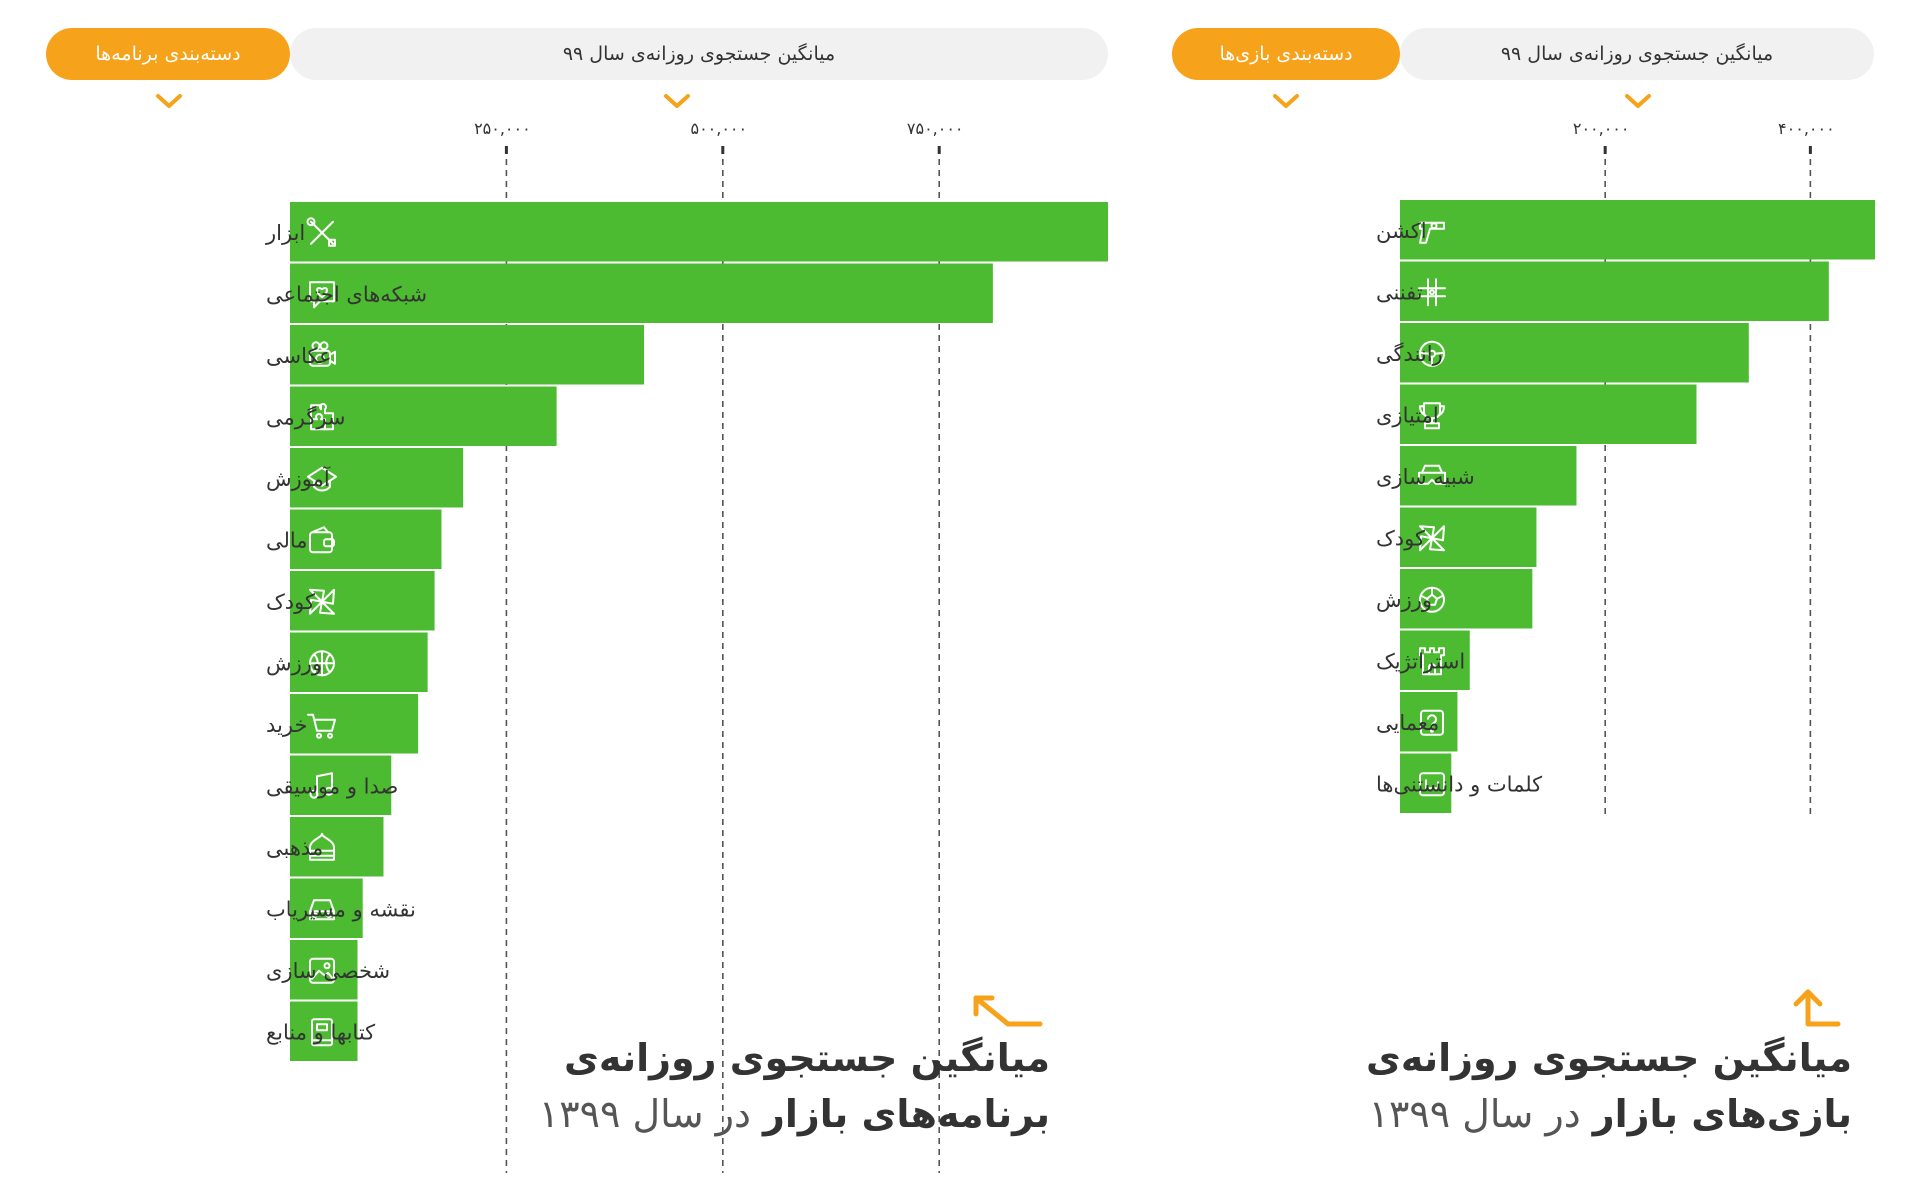 Image resolution: width=1920 pixels, height=1188 pixels. I want to click on cart-icon, so click(321, 726).